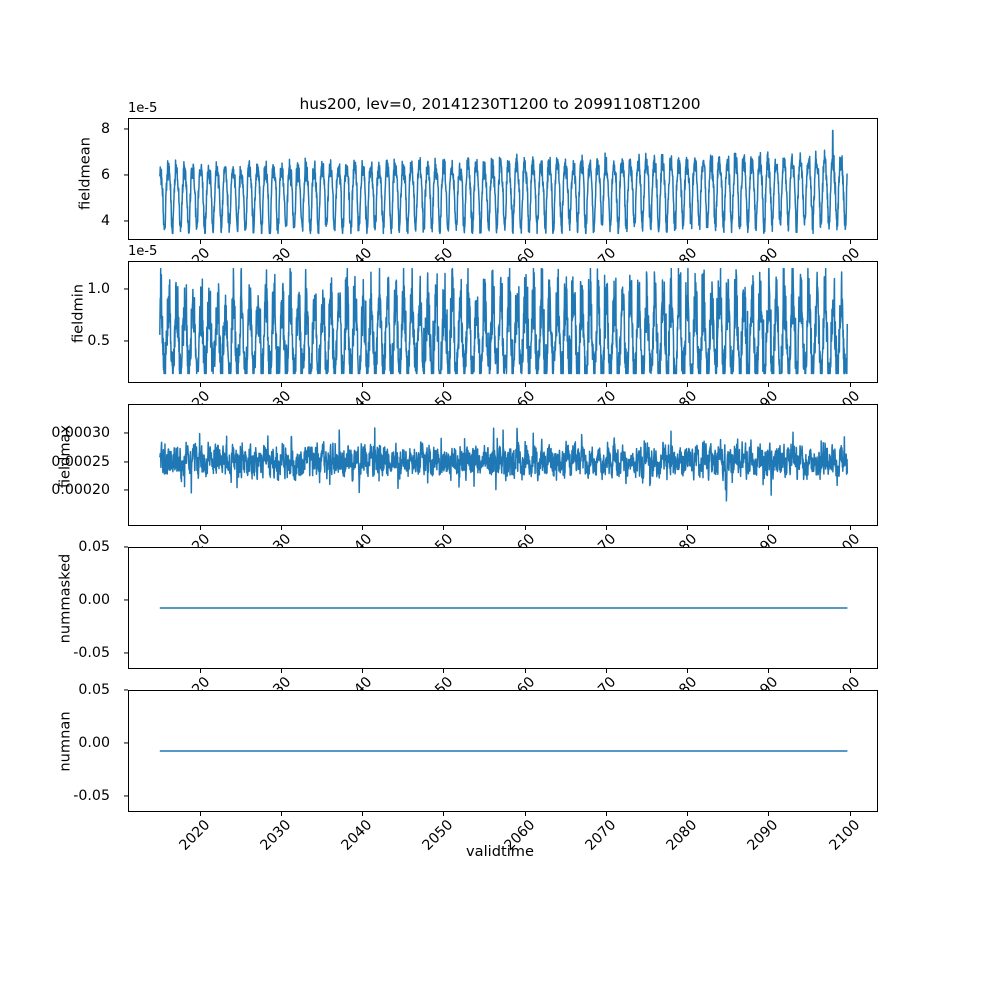  I want to click on subplot-fieldmin, so click(503, 322).